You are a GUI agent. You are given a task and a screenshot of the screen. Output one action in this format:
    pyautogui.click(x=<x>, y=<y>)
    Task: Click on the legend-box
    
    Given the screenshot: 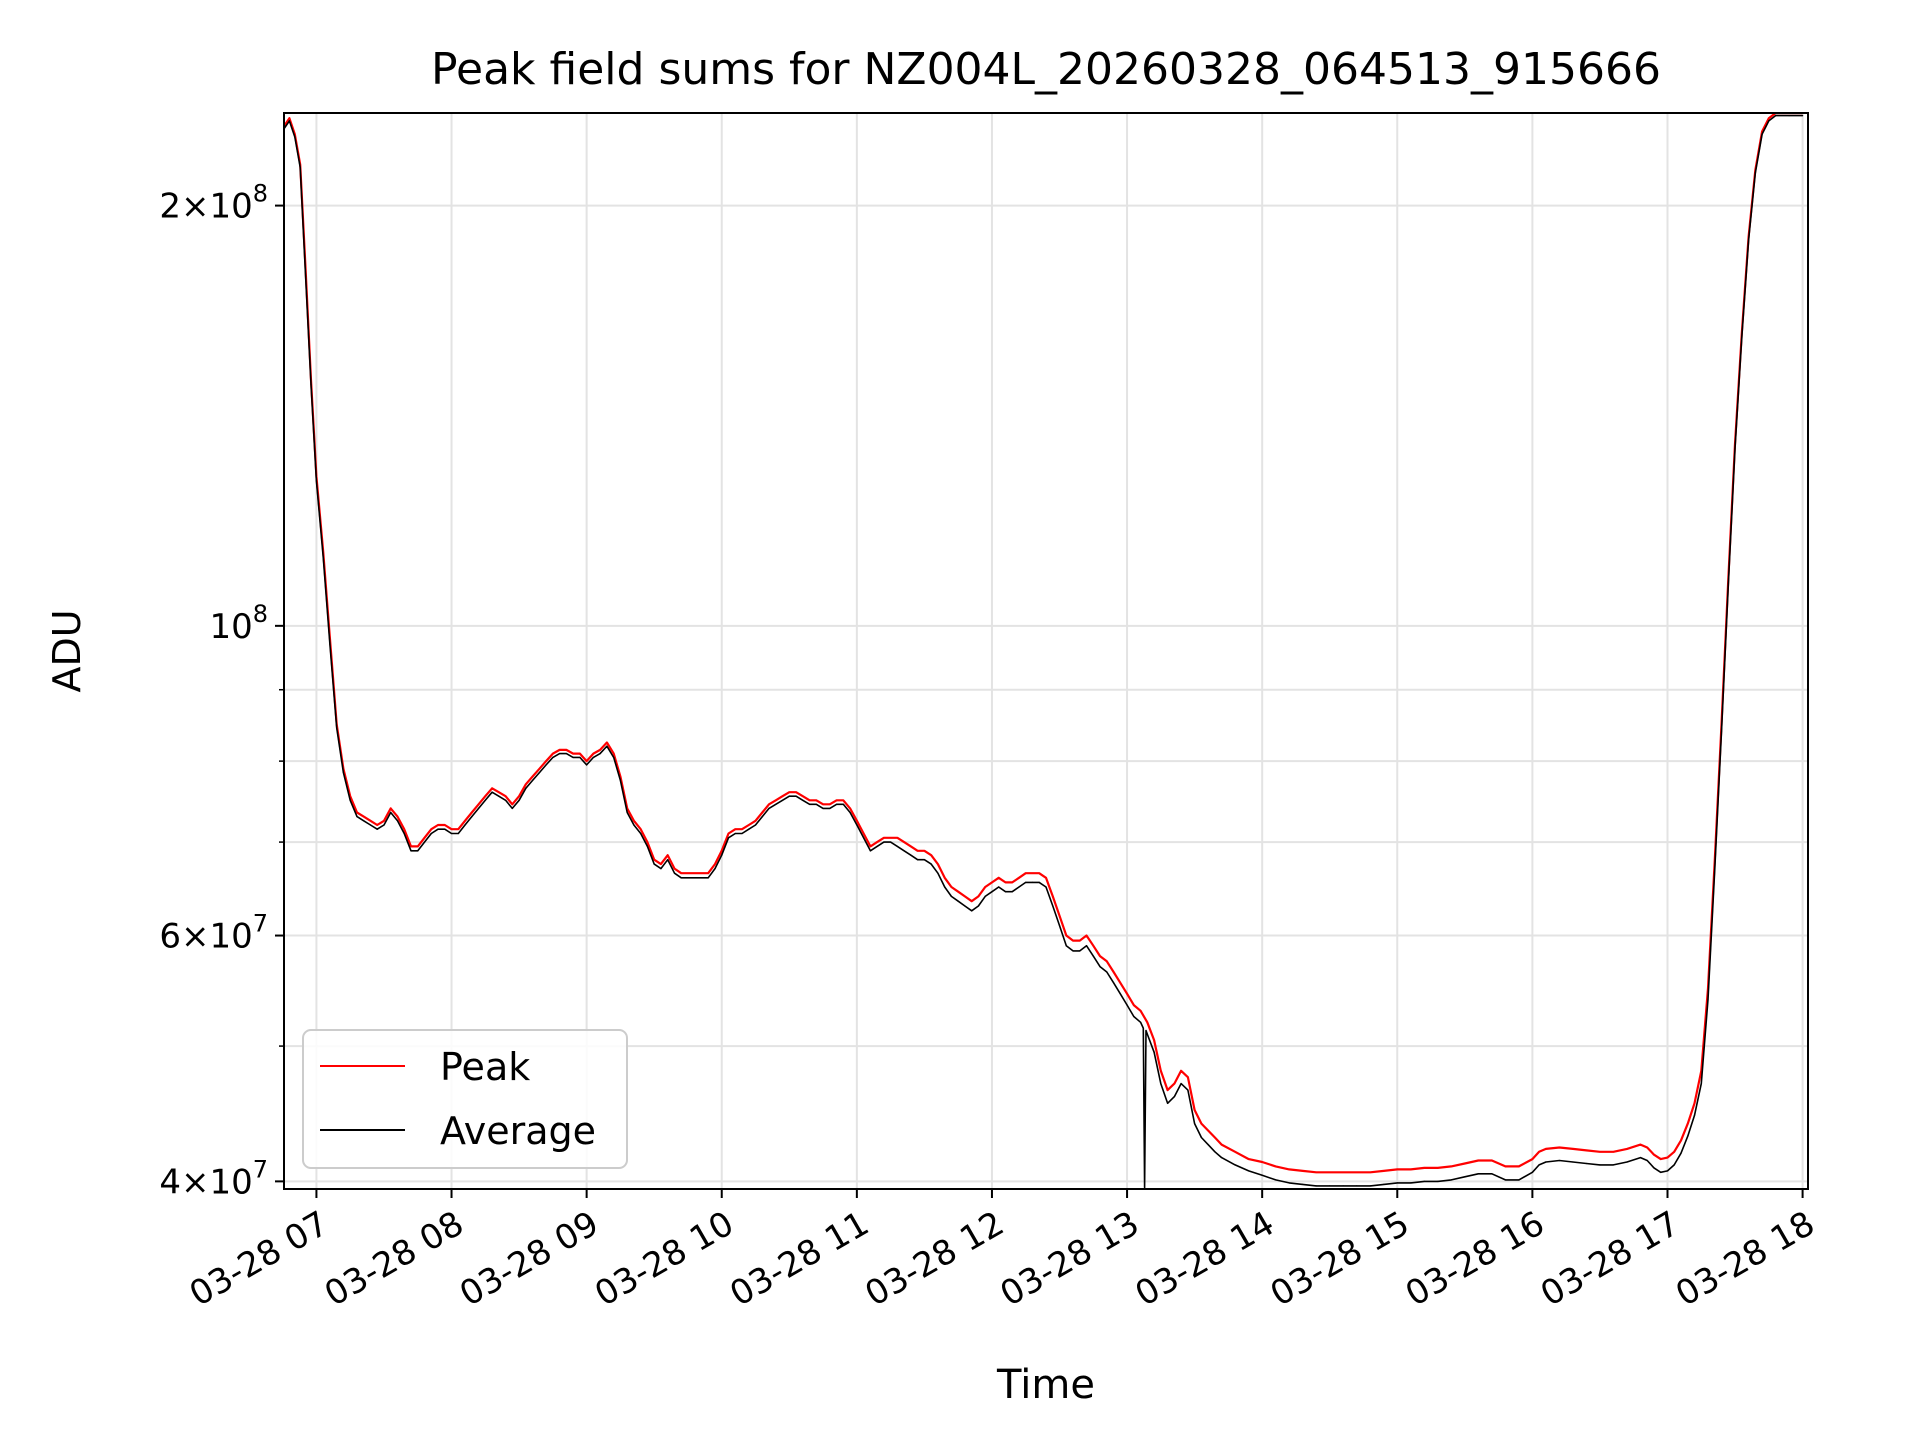 What is the action you would take?
    pyautogui.click(x=465, y=1099)
    